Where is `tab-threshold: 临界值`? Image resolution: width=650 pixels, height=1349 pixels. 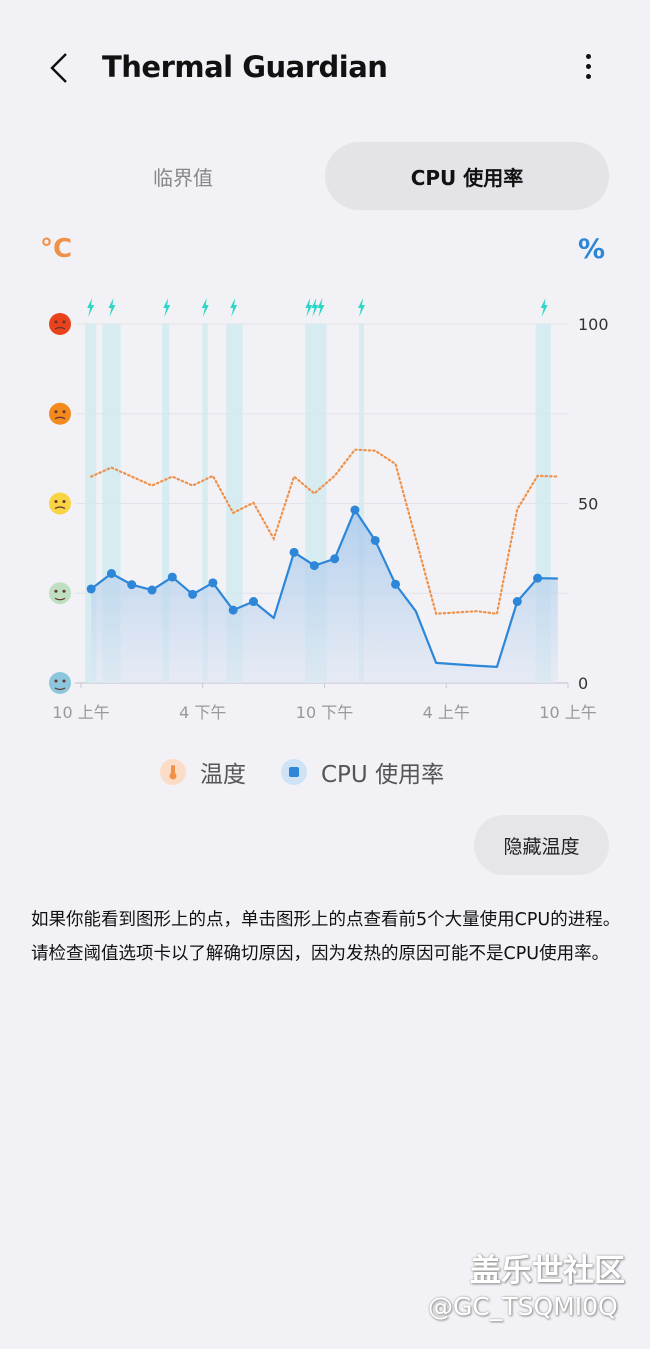 tab-threshold: 临界值 is located at coordinates (183, 177).